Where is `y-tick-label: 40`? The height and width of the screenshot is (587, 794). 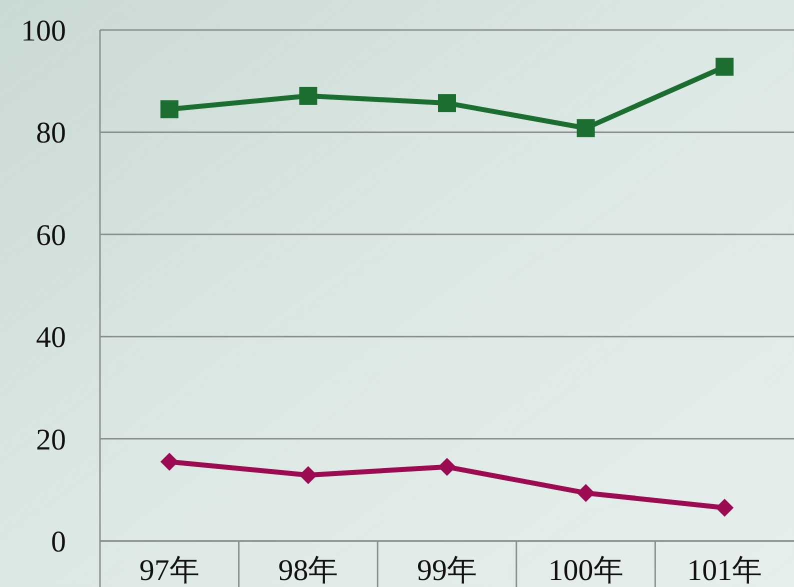 y-tick-label: 40 is located at coordinates (51, 337).